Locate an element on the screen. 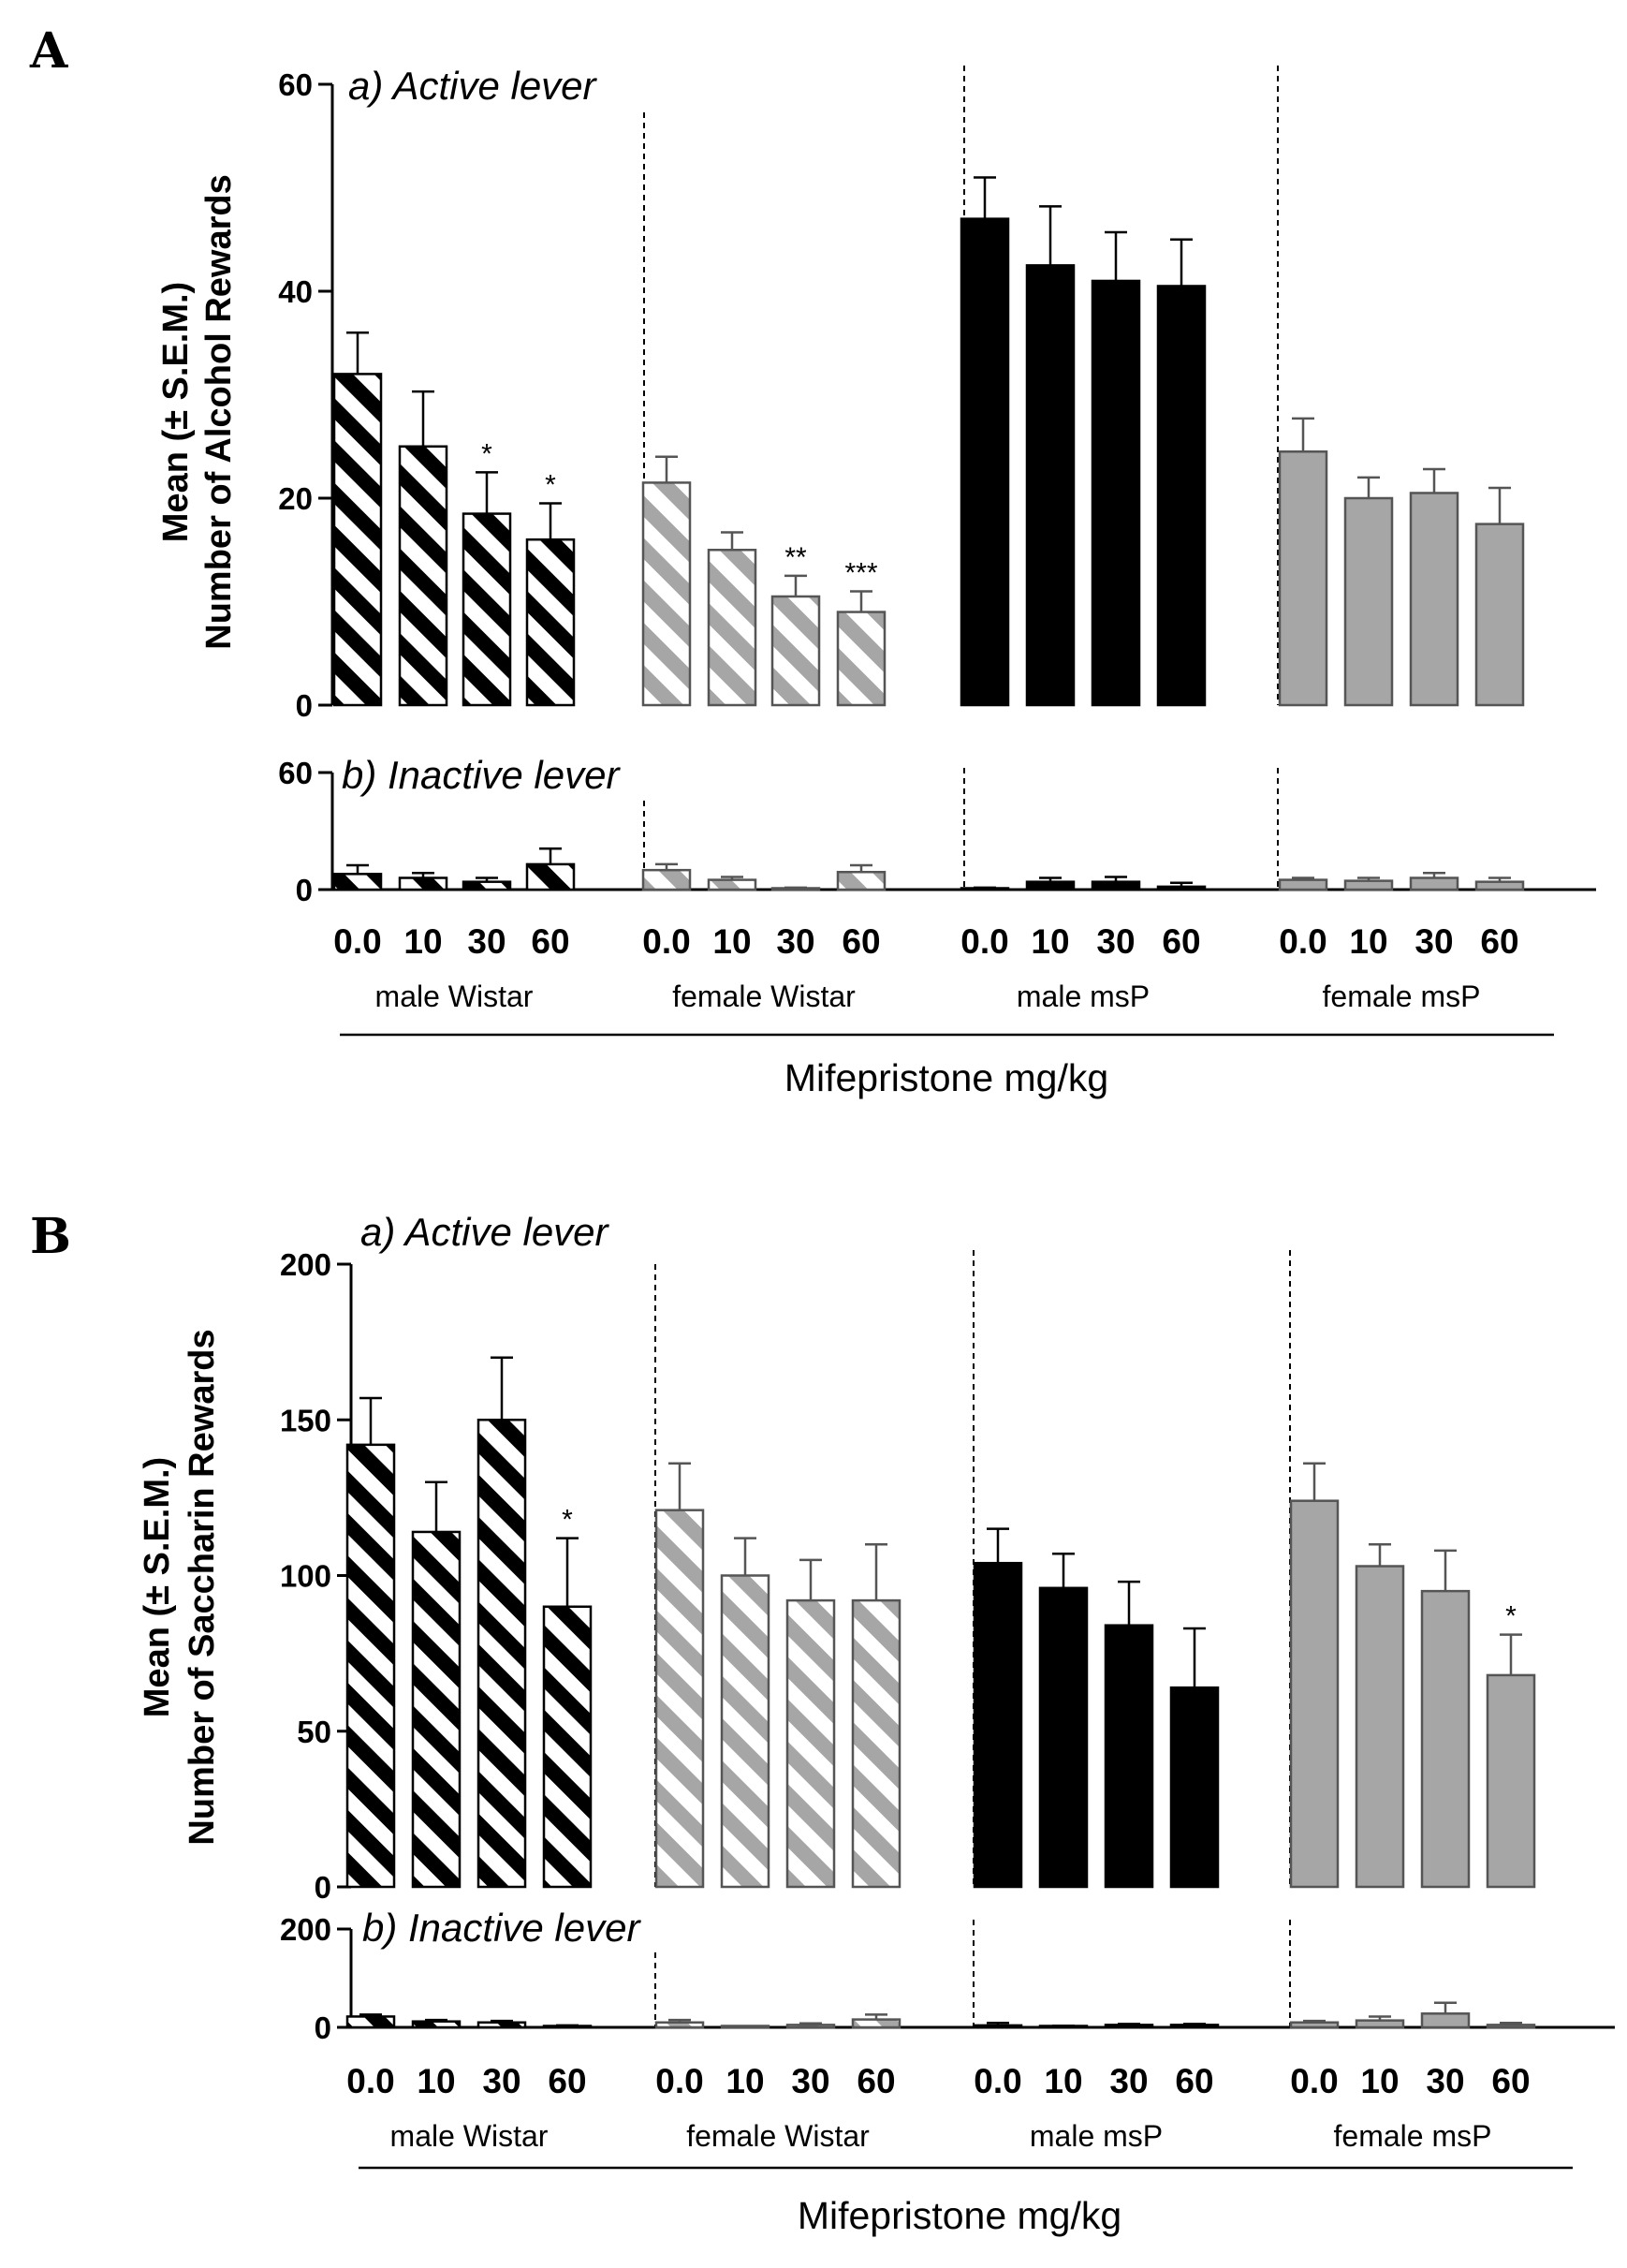  panel-a-active-ytick: 20 is located at coordinates (295, 499).